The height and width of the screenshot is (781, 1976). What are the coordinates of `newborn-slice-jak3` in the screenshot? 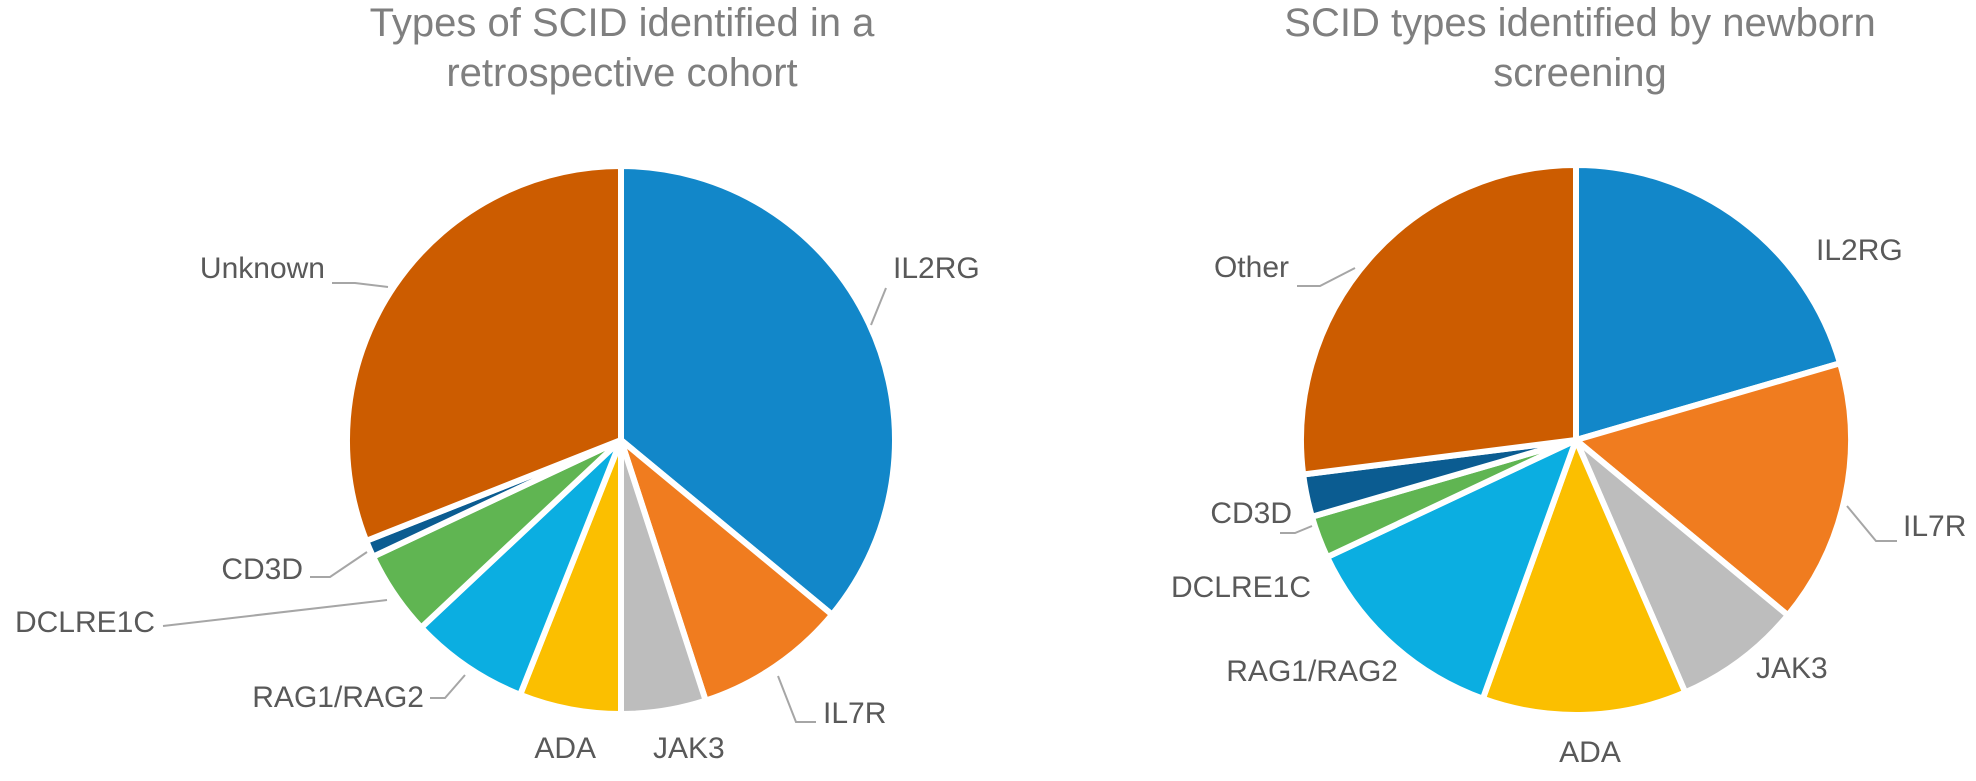 It's located at (1682, 566).